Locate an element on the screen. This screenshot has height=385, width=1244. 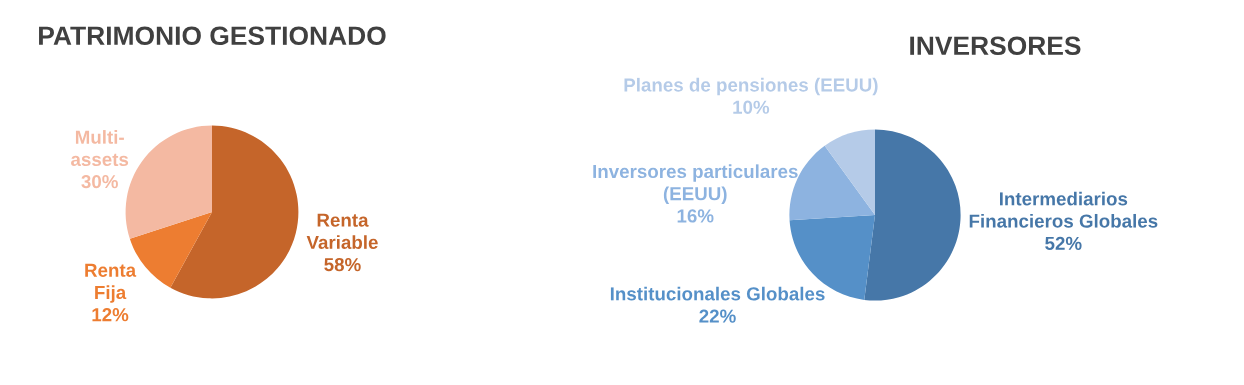
data-label: 16% is located at coordinates (695, 216).